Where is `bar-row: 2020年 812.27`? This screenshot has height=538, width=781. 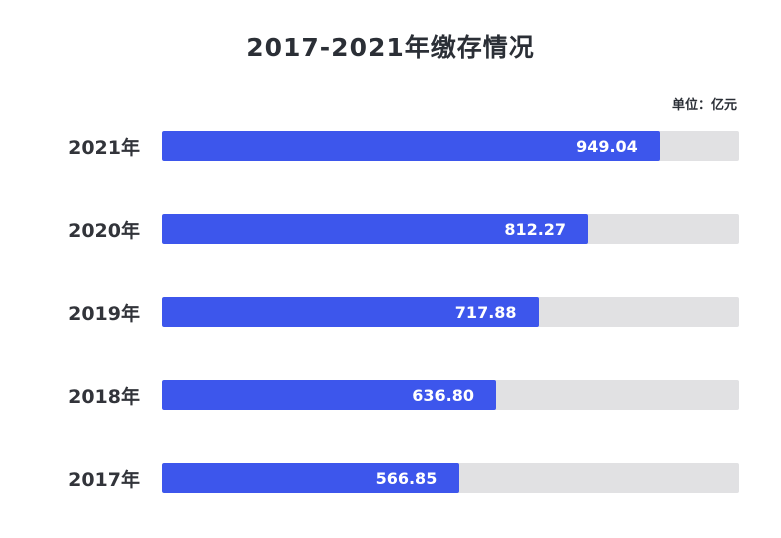
bar-row: 2020年 812.27 is located at coordinates (390, 229).